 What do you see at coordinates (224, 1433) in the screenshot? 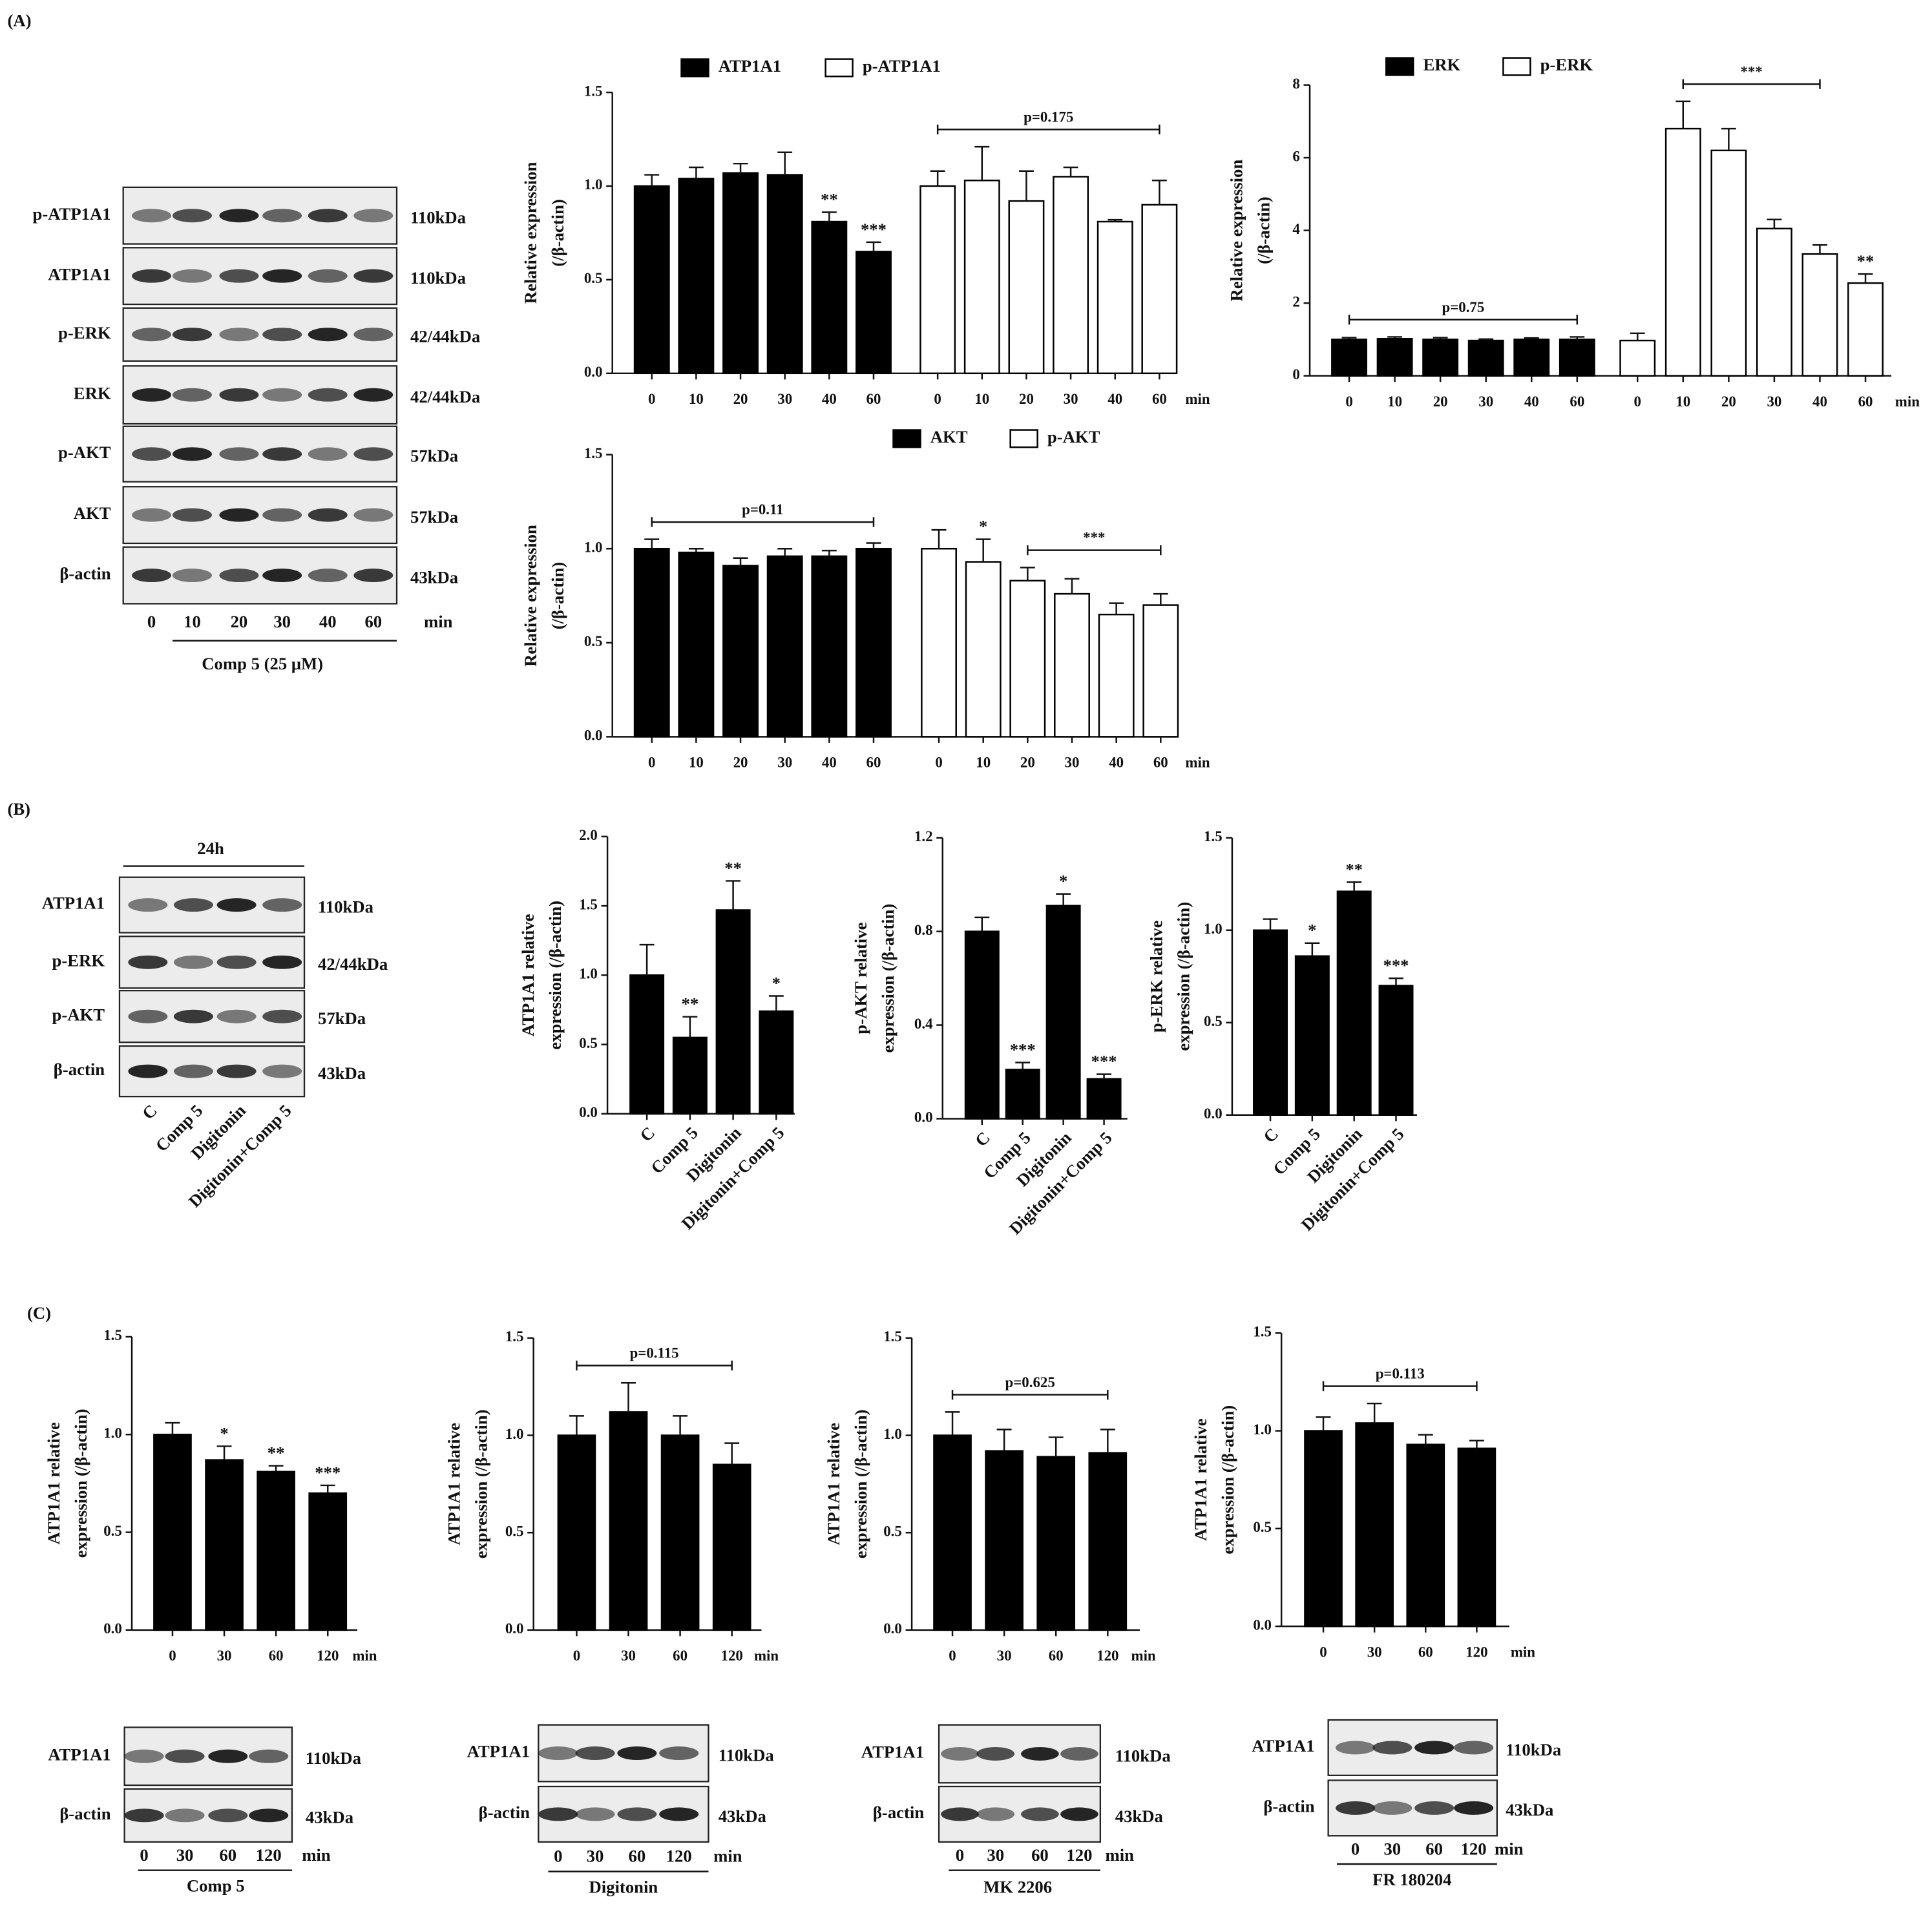
I see `significance-label: *` at bounding box center [224, 1433].